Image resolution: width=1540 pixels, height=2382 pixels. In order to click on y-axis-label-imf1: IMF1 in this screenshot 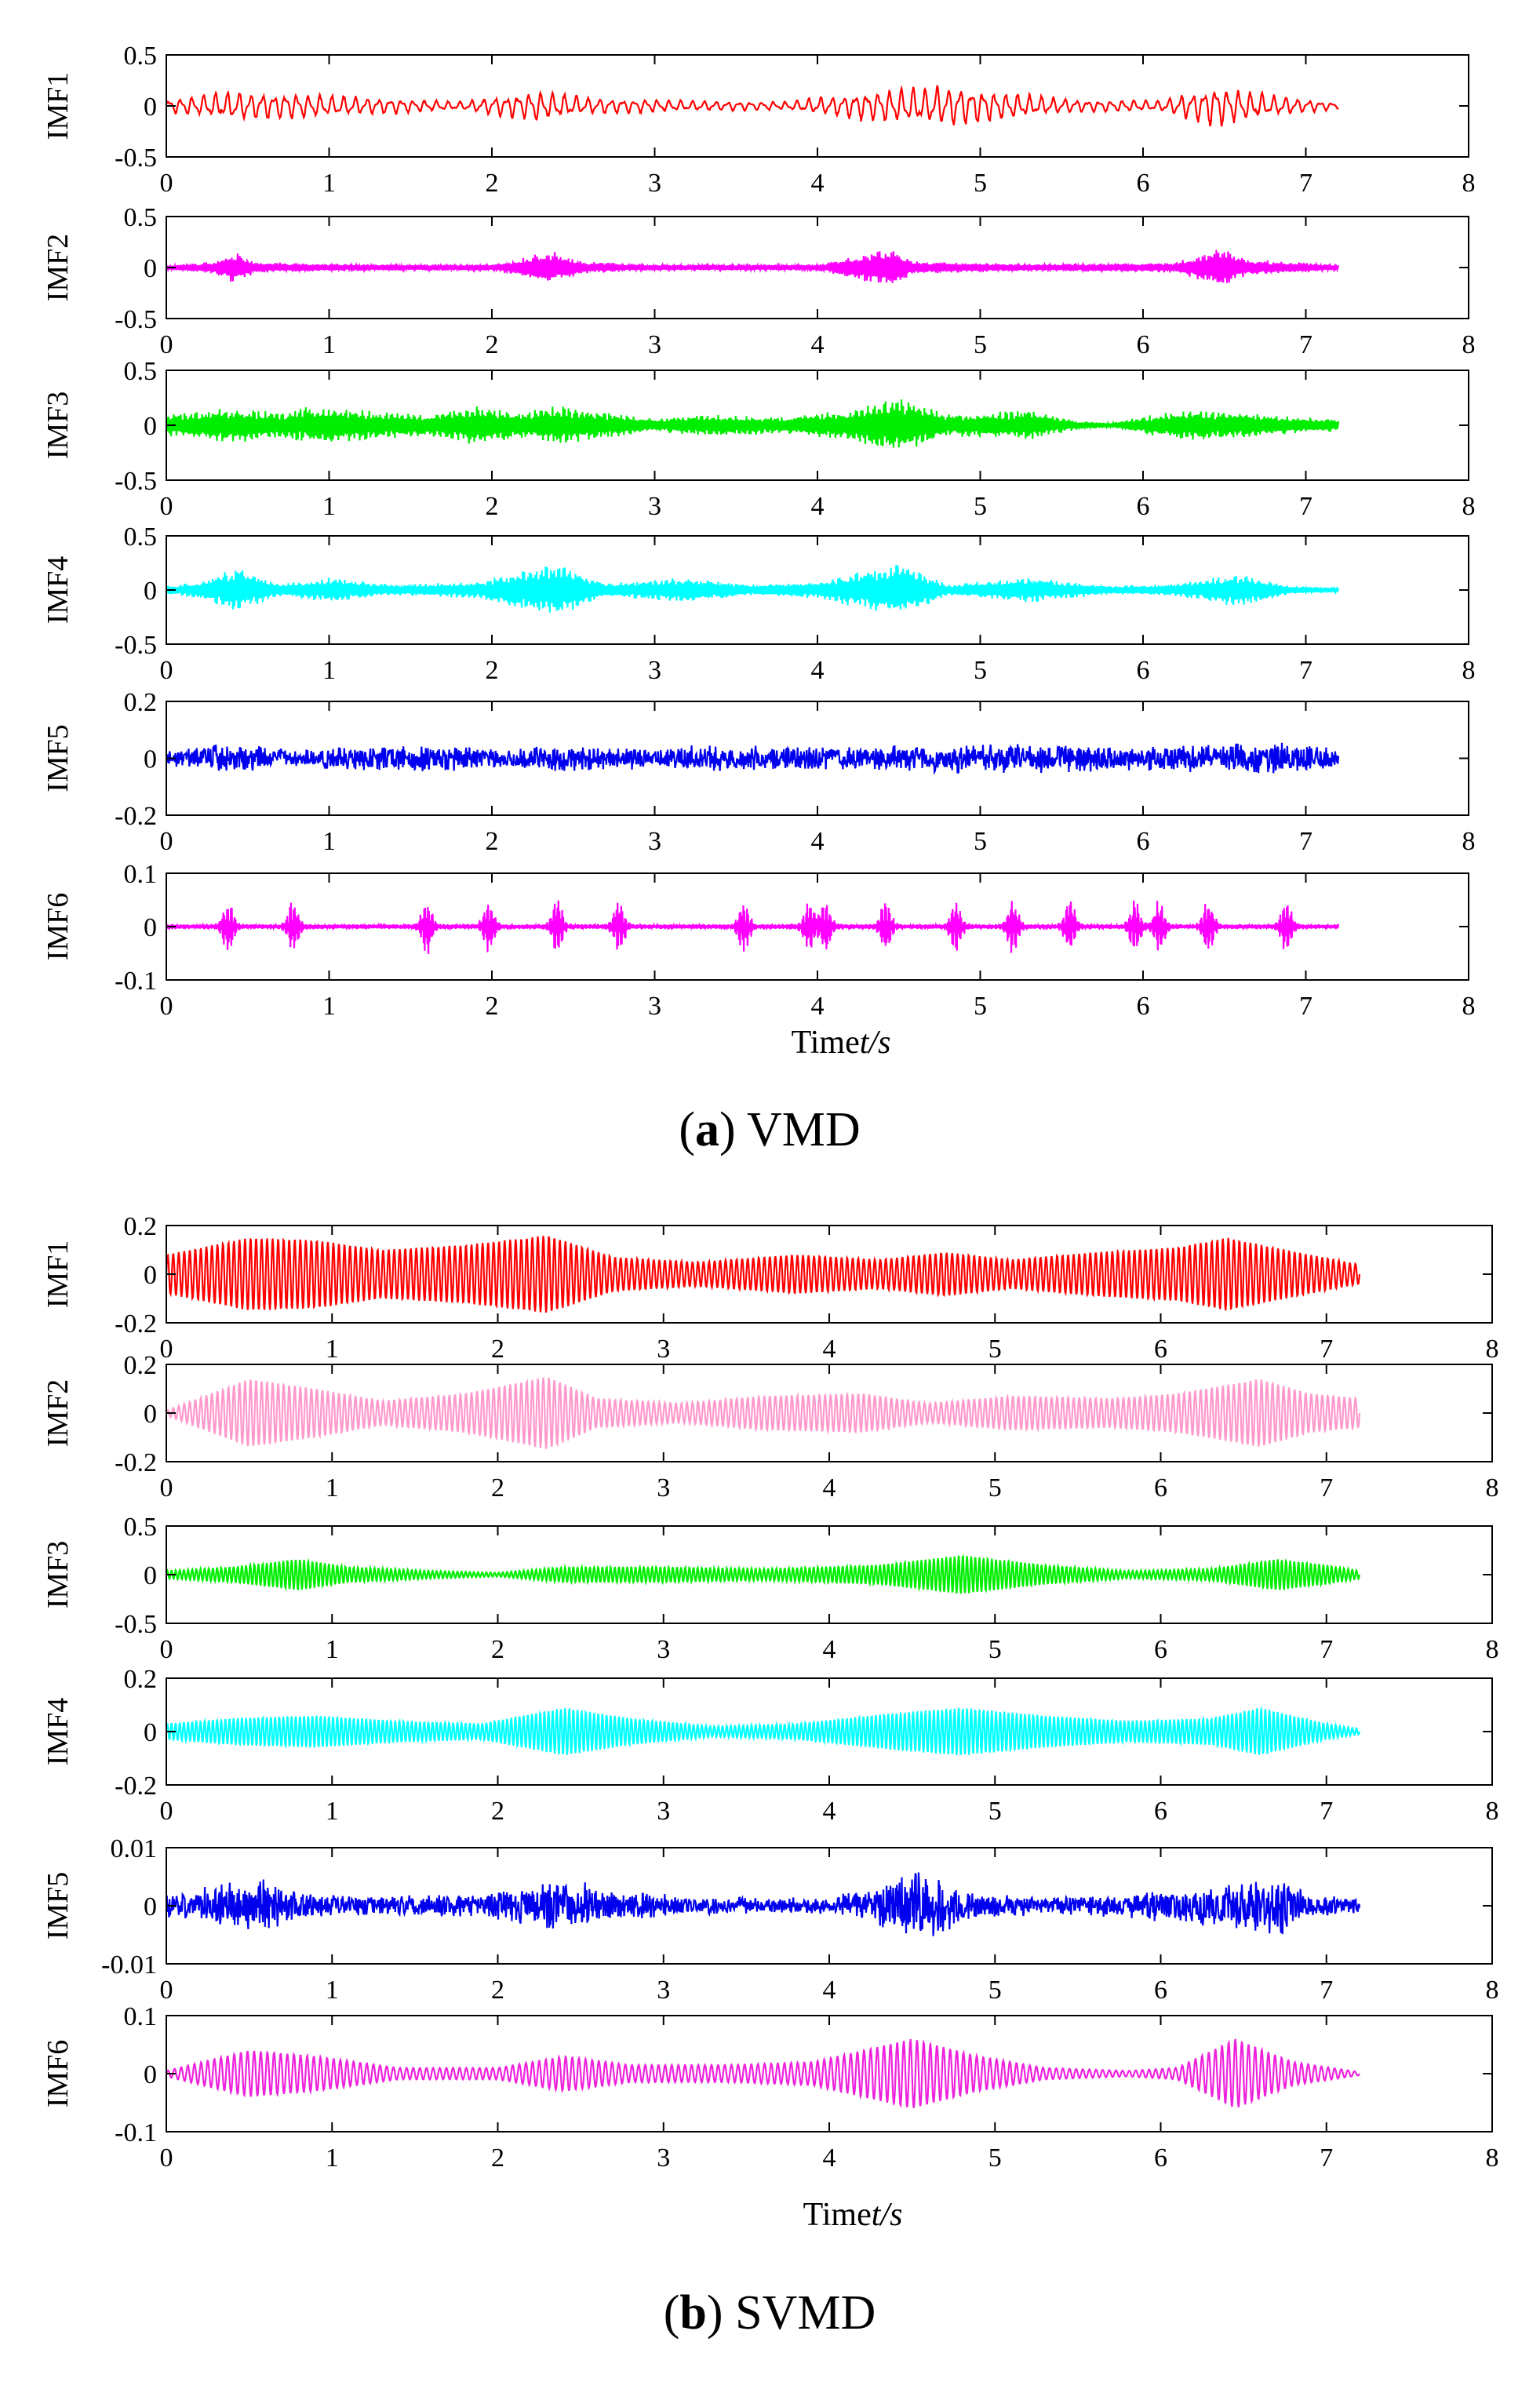, I will do `click(58, 1274)`.